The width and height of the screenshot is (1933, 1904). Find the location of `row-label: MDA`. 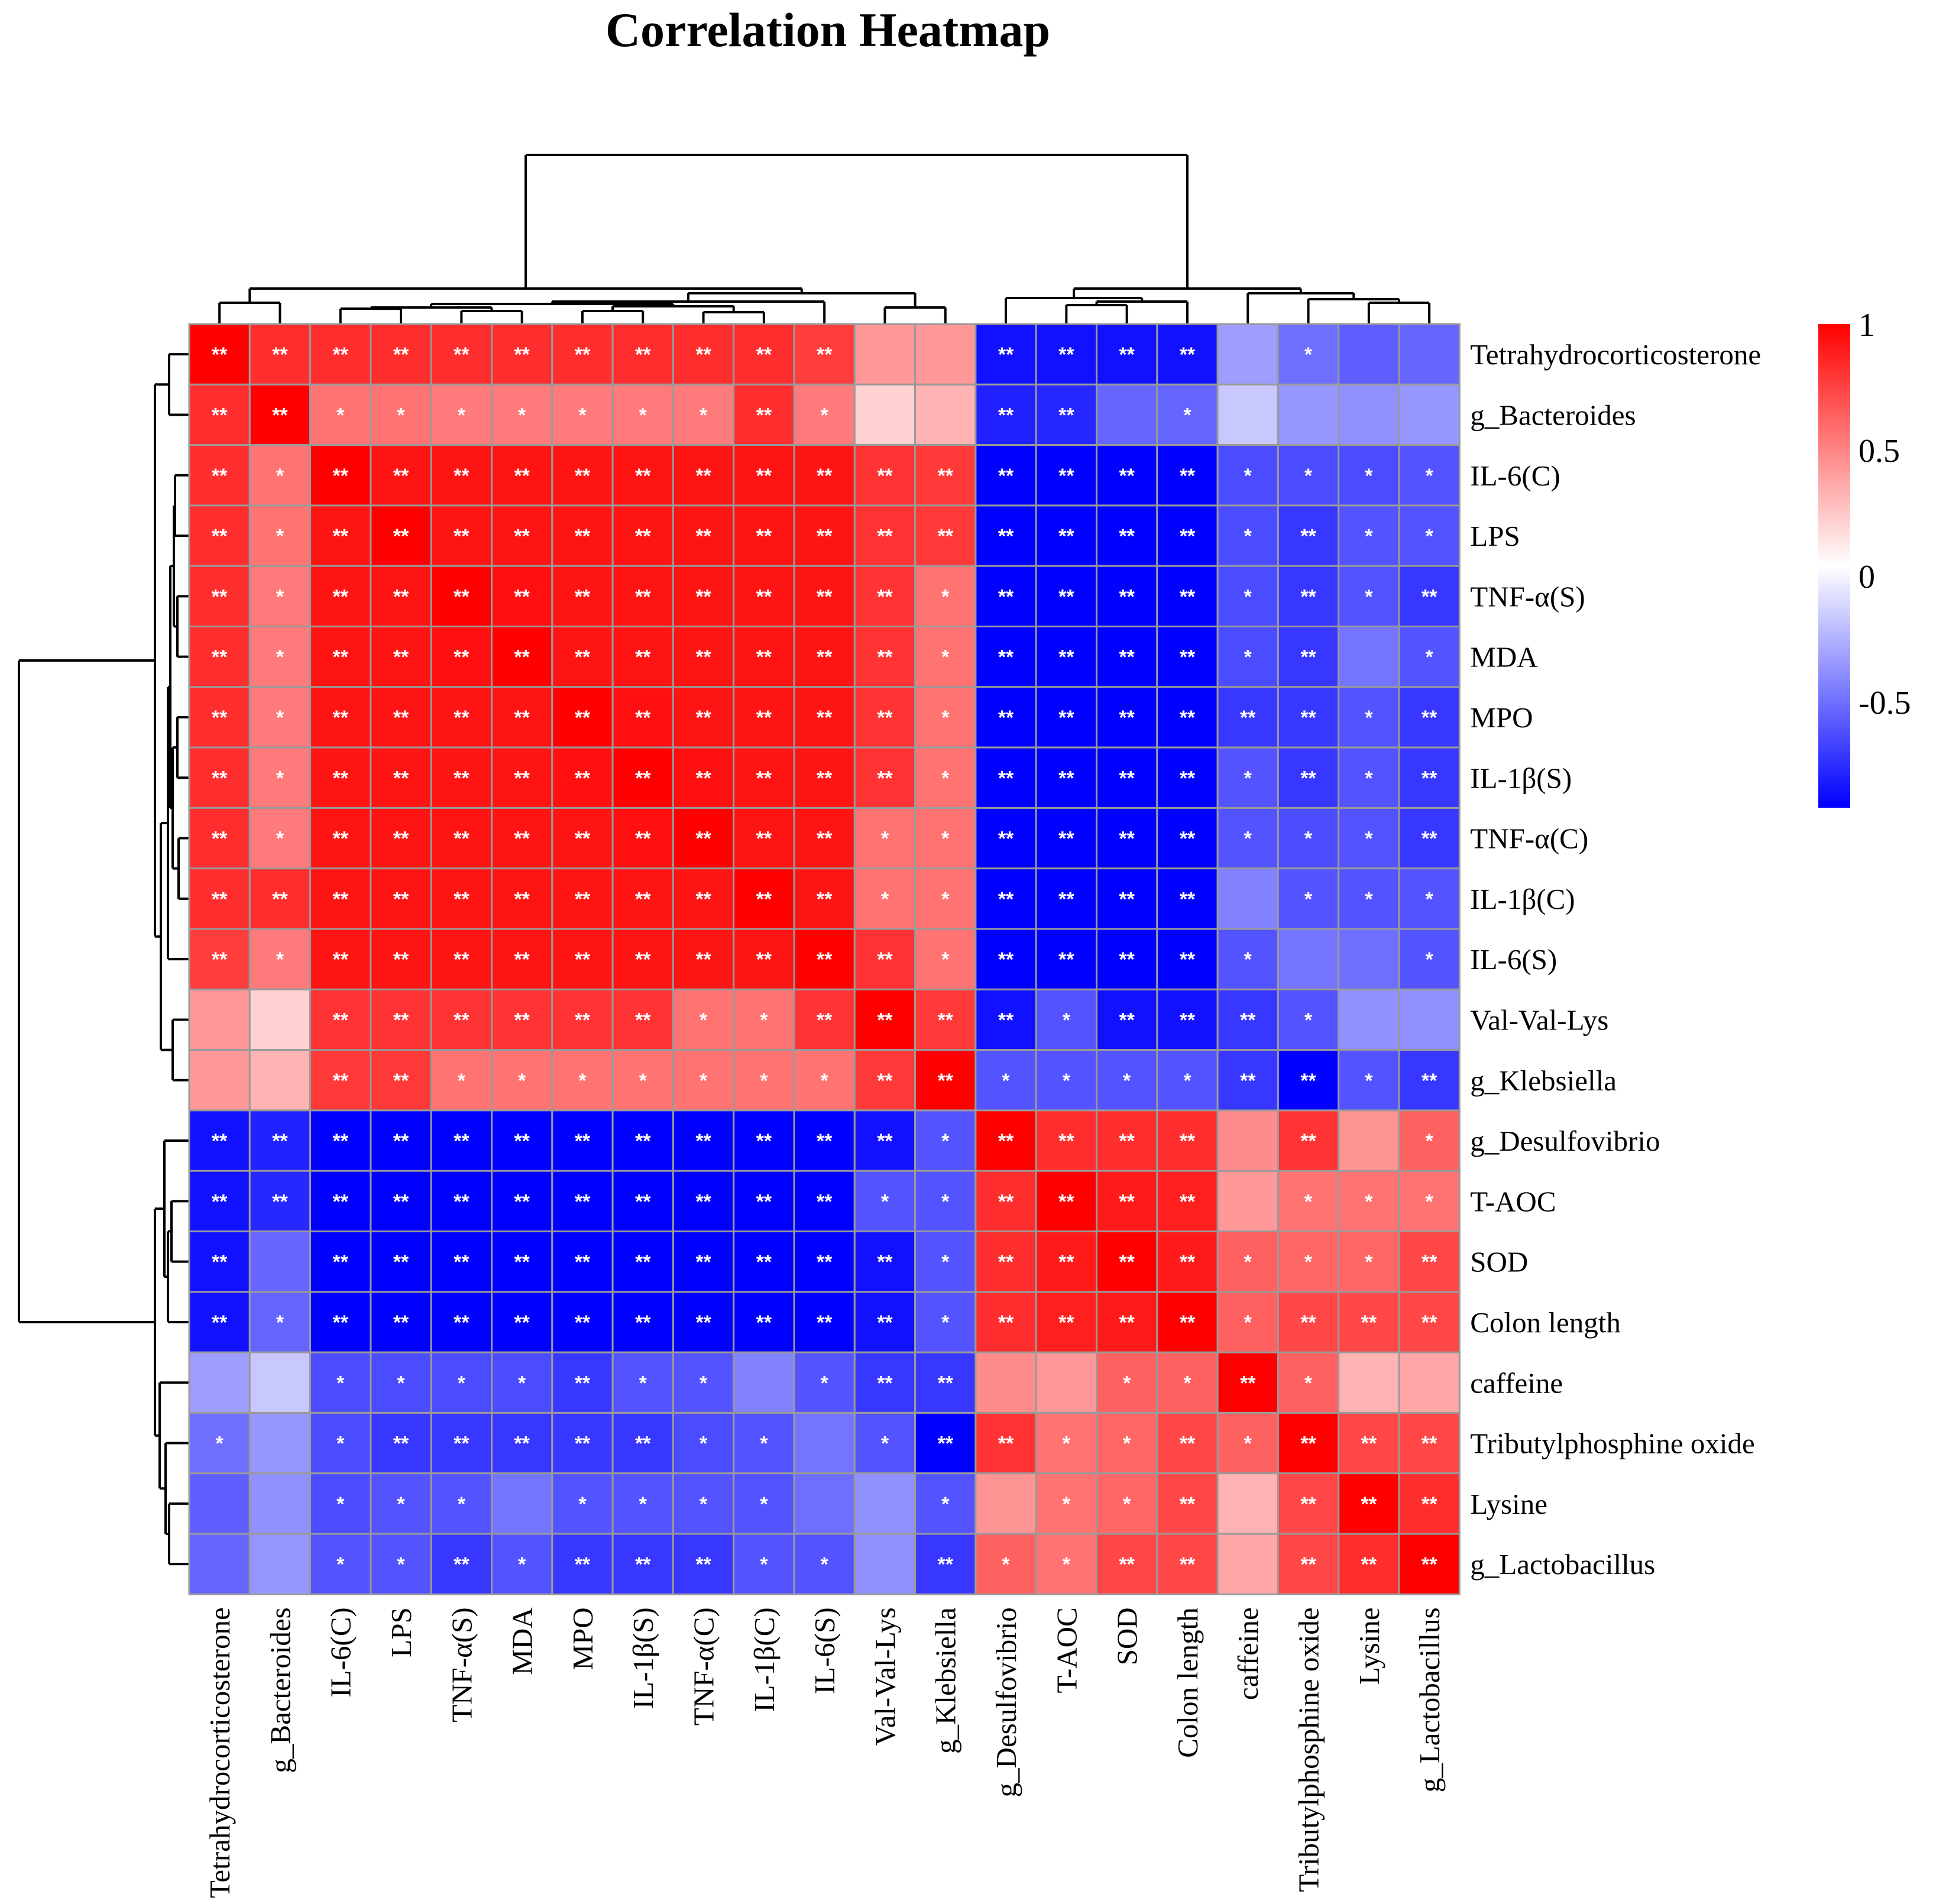

row-label: MDA is located at coordinates (1504, 657).